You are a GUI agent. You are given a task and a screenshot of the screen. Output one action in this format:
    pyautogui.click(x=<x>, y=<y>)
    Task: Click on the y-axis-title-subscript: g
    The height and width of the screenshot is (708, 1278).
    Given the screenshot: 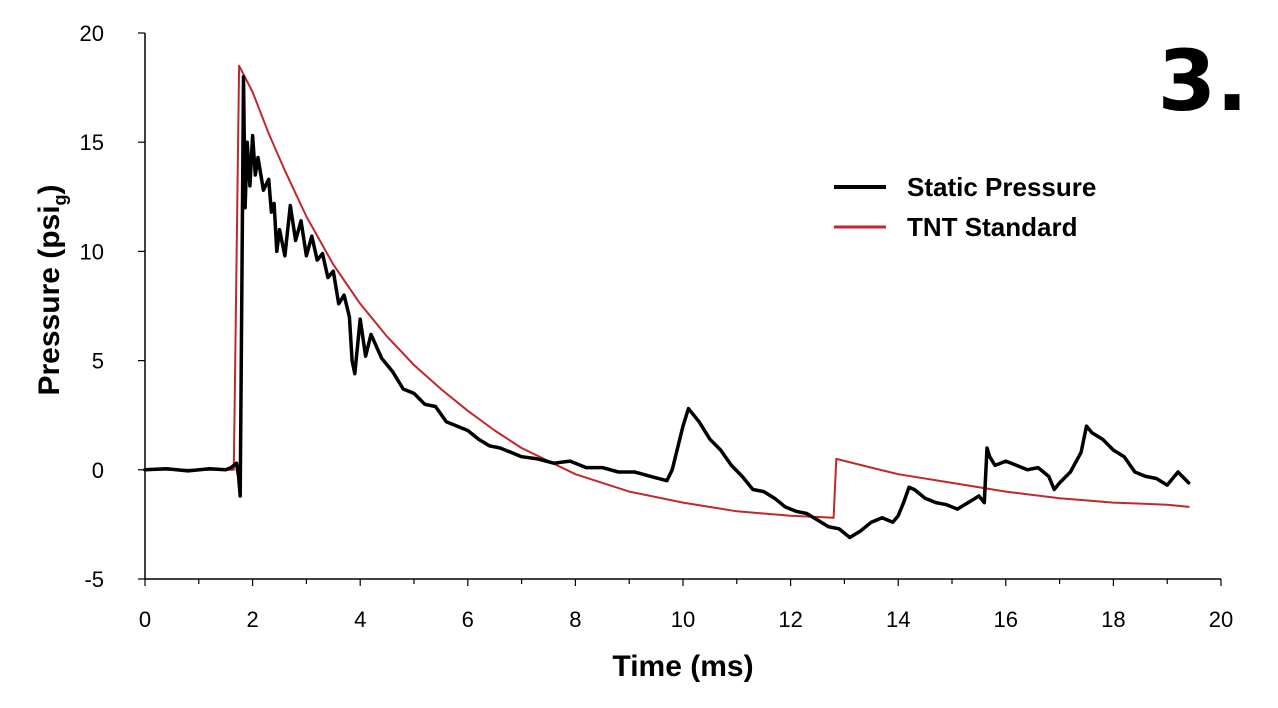 What is the action you would take?
    pyautogui.click(x=60, y=199)
    